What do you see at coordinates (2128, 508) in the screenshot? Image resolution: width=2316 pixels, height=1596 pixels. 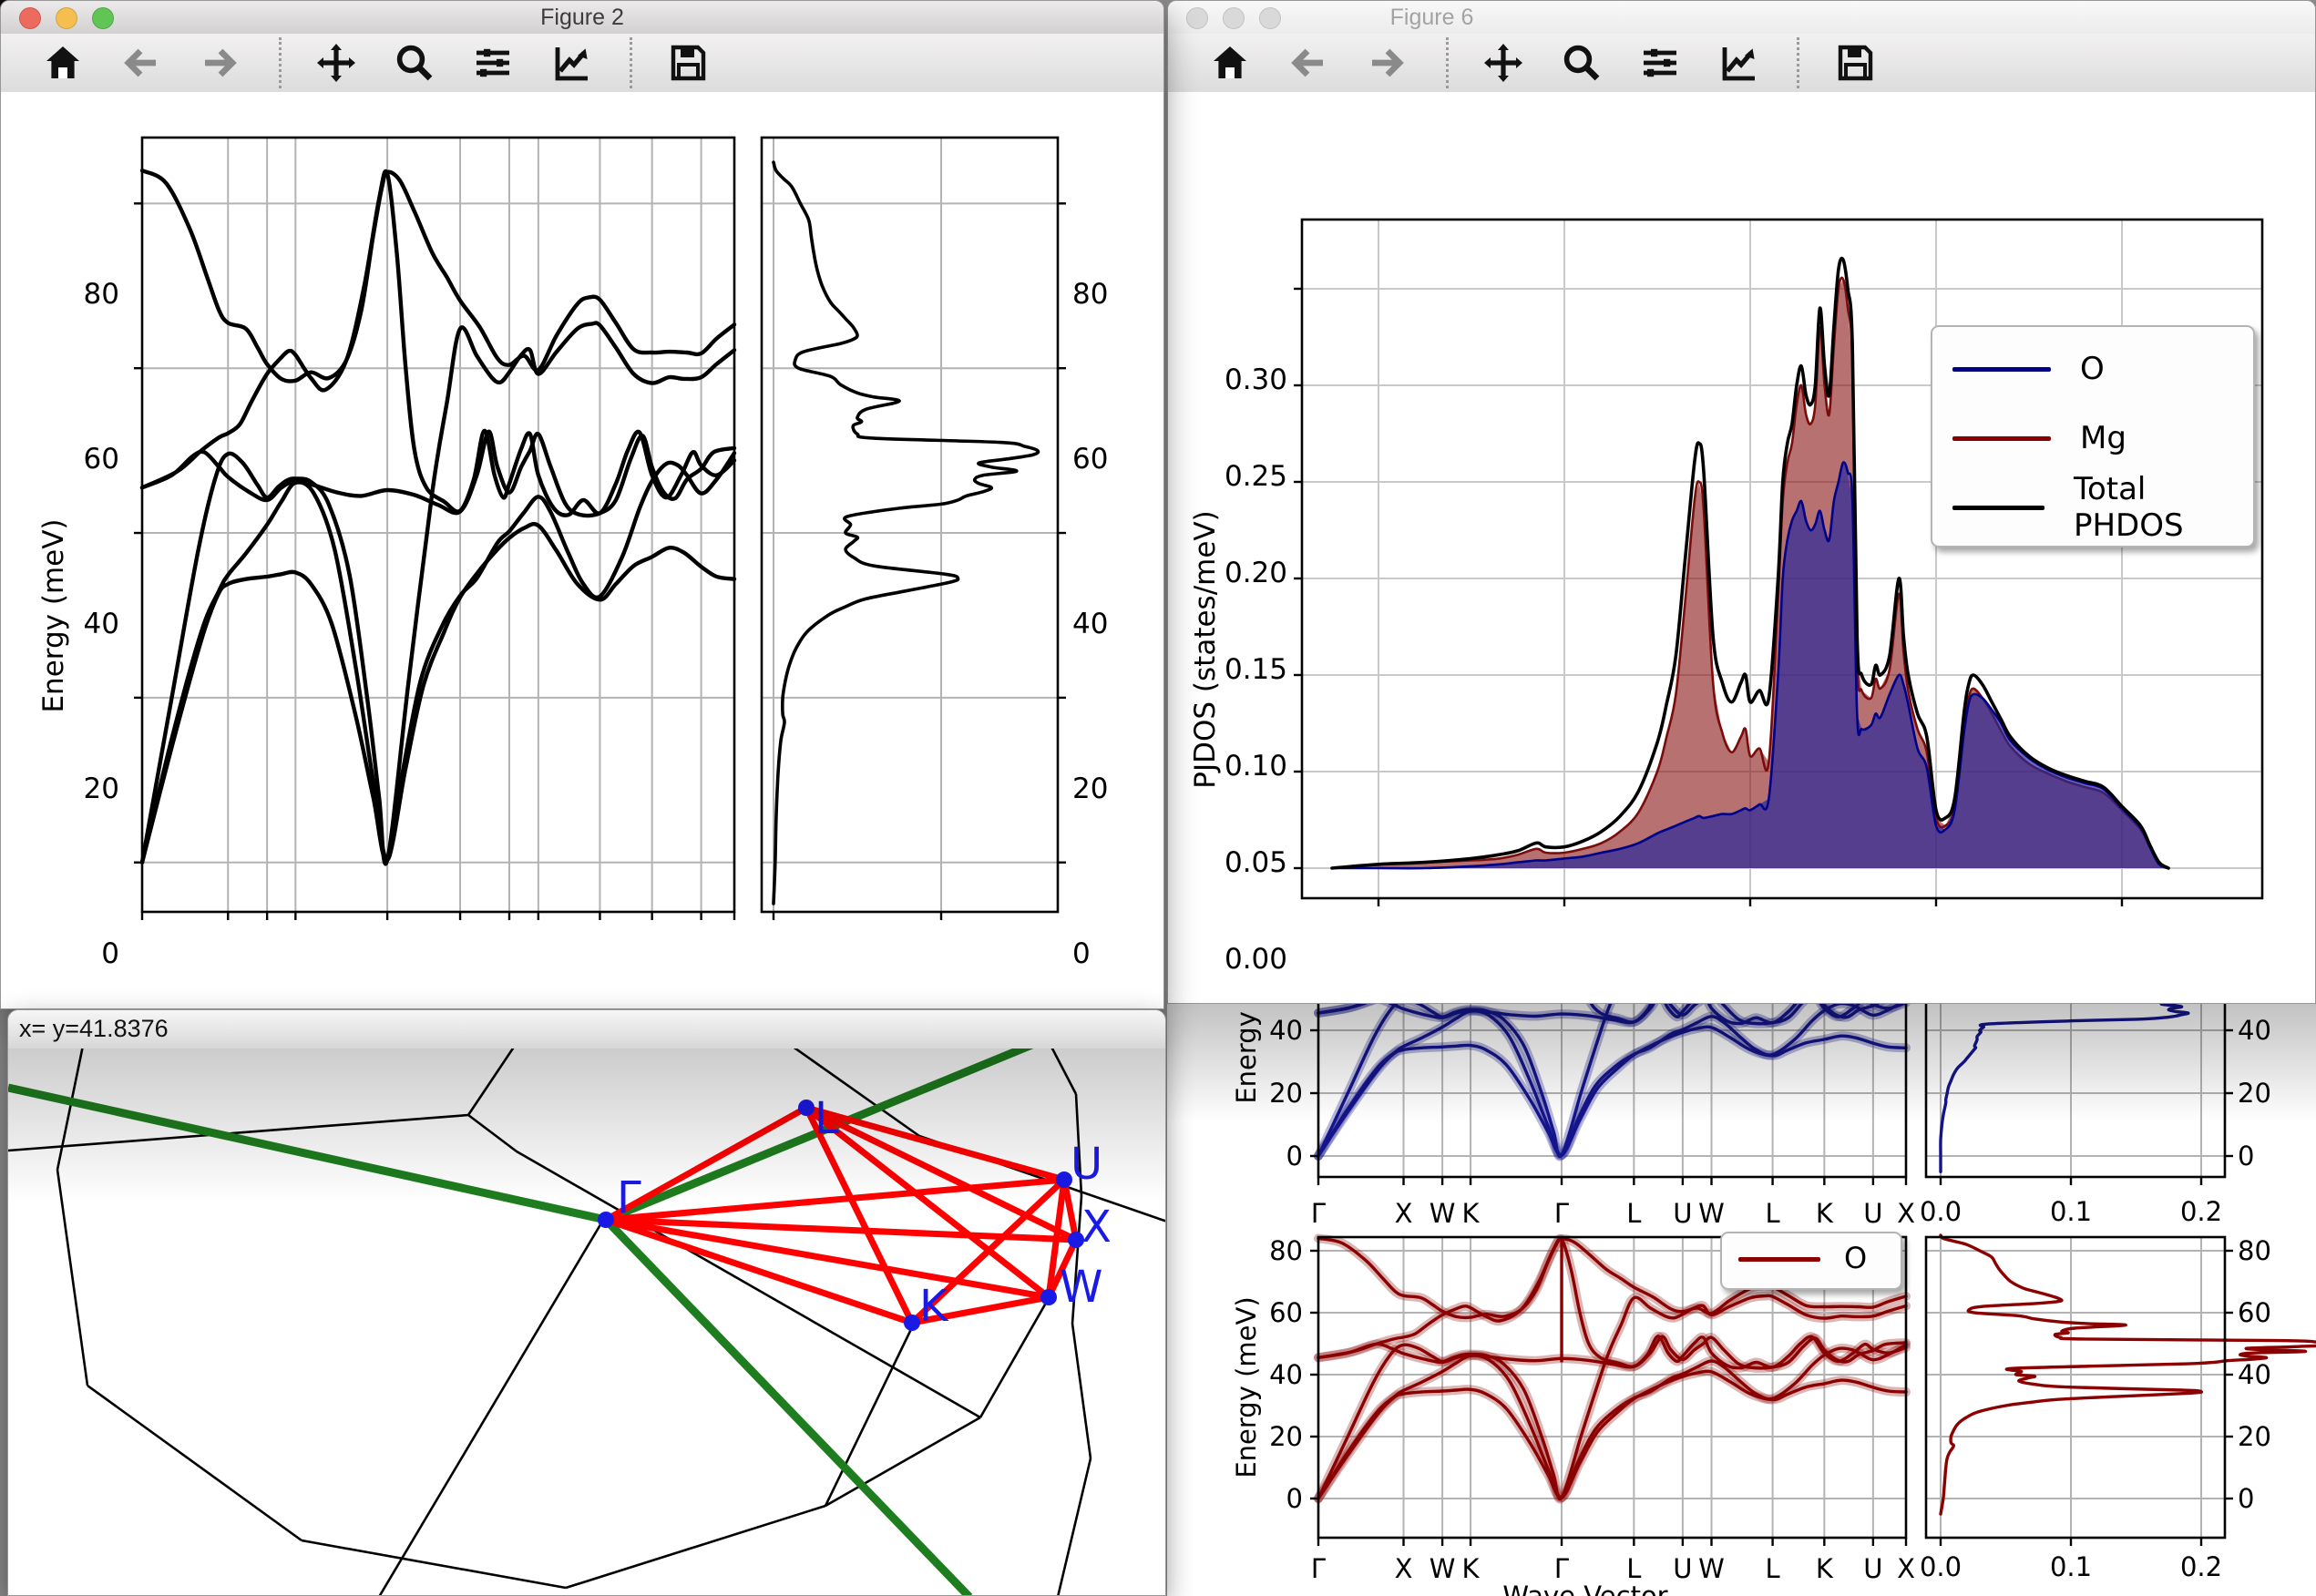 I see `legend-label: Total PHDOS` at bounding box center [2128, 508].